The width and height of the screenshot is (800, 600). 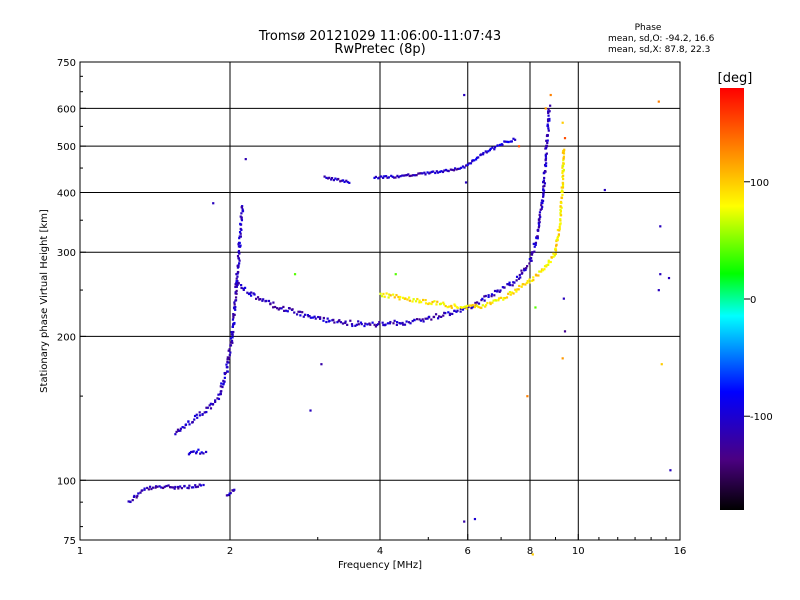 What do you see at coordinates (659, 50) in the screenshot?
I see `phase-x-stats: mean, sd,X: 87.8, 22.3` at bounding box center [659, 50].